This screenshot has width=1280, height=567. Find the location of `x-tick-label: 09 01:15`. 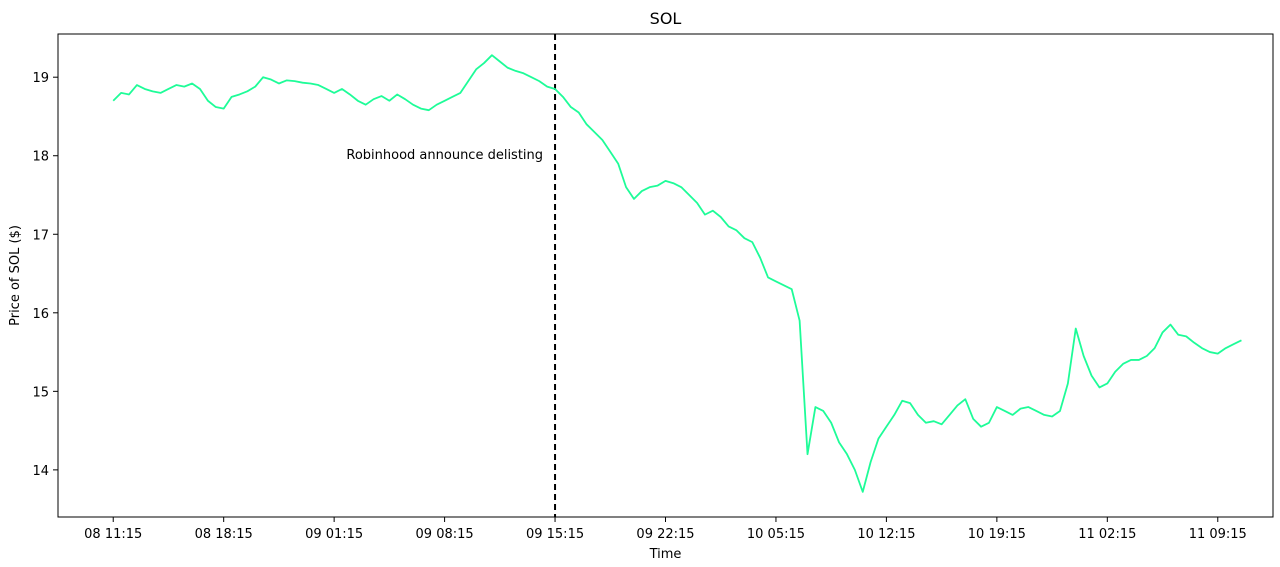

x-tick-label: 09 01:15 is located at coordinates (334, 534).